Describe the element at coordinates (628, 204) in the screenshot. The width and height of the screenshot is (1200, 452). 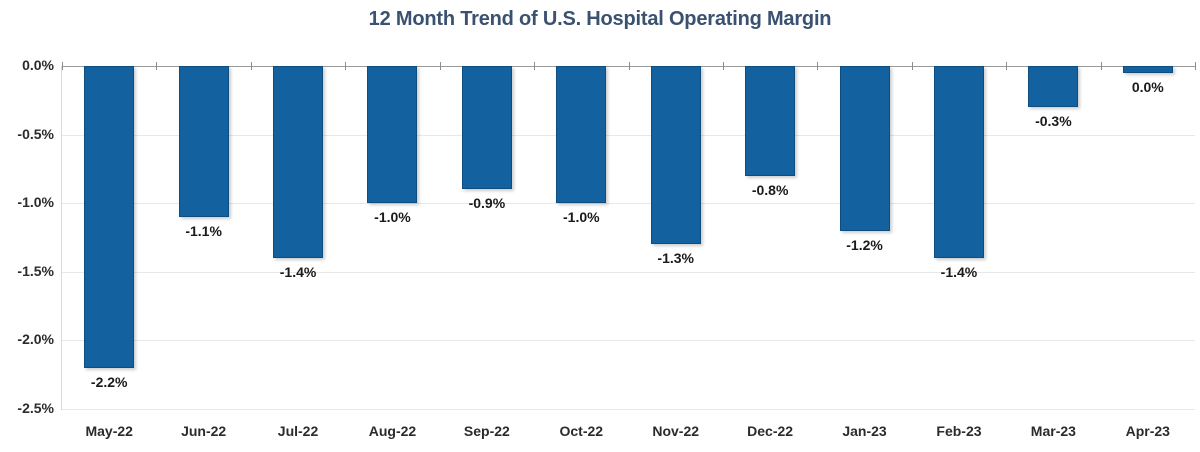
I see `gridline--1.0%` at that location.